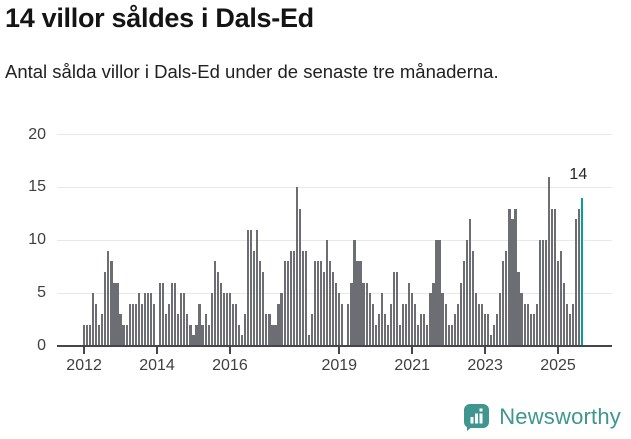 The width and height of the screenshot is (631, 439). Describe the element at coordinates (37, 134) in the screenshot. I see `y-axis-tick-label: 20` at that location.